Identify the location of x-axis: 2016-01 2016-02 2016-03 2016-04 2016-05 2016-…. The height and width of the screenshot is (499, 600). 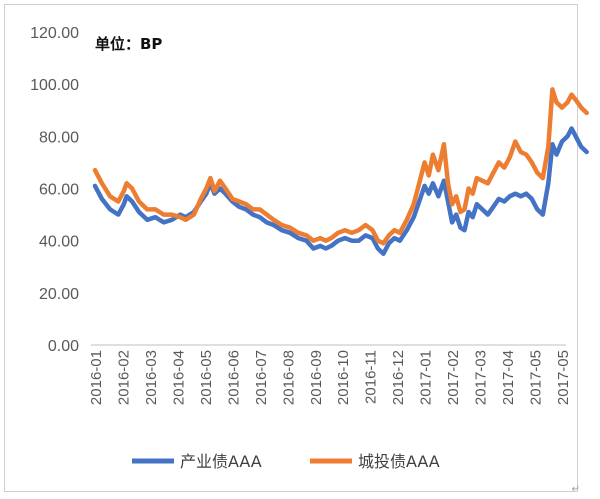
(330, 374).